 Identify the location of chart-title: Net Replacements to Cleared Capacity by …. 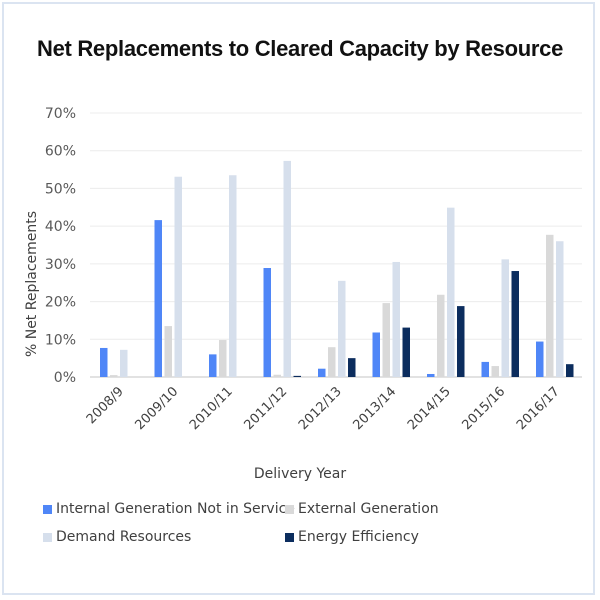
(300, 48).